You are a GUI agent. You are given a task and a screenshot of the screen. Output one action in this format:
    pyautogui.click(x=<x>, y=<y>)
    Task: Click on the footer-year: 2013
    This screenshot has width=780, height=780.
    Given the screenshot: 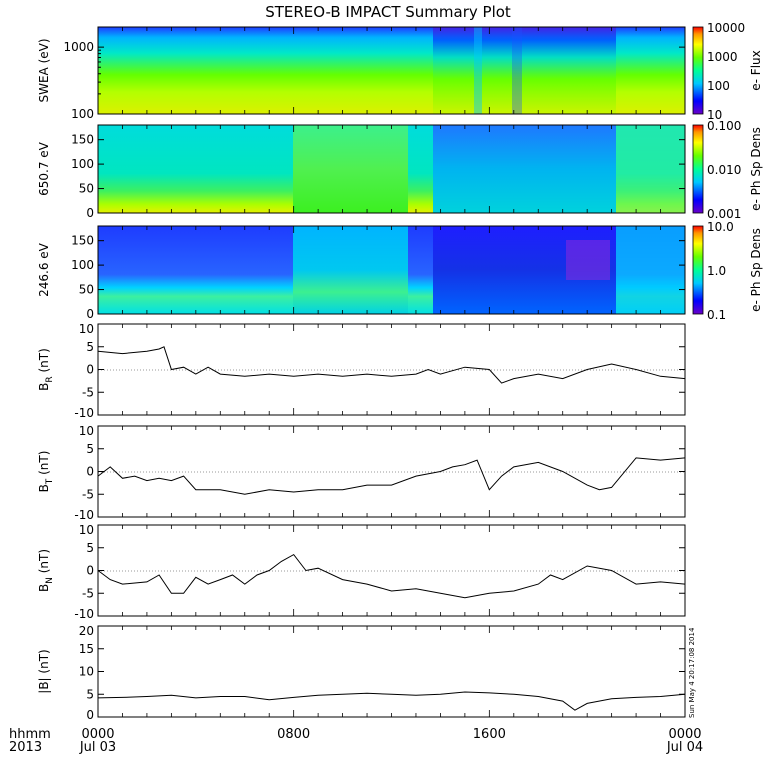 What is the action you would take?
    pyautogui.click(x=25, y=747)
    